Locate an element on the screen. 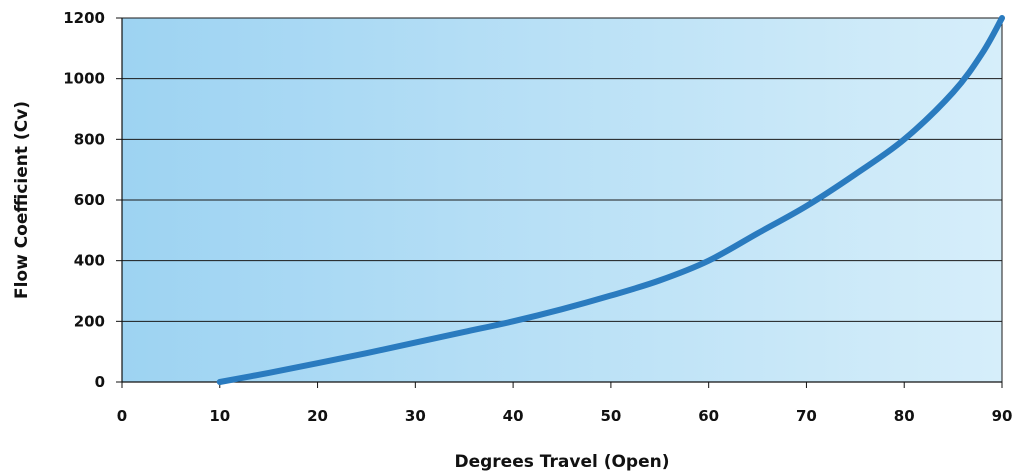 The height and width of the screenshot is (473, 1016). y-tick-label: 200 is located at coordinates (89, 321).